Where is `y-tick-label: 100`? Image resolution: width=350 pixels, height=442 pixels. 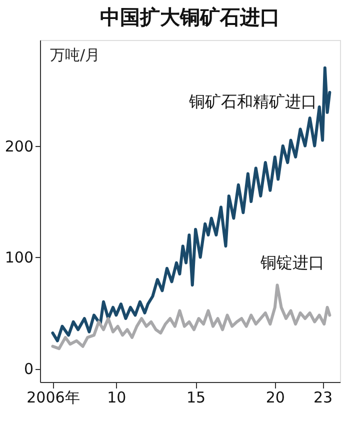
y-tick-label: 100 is located at coordinates (19, 257).